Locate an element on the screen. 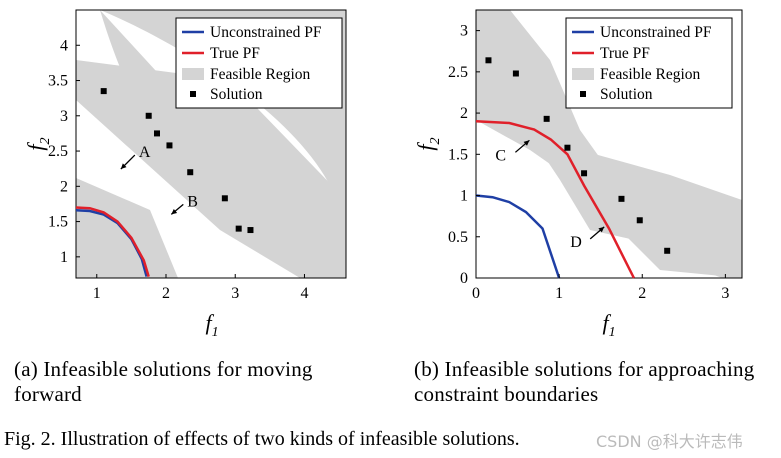  annotations-b: CD is located at coordinates (550, 195).